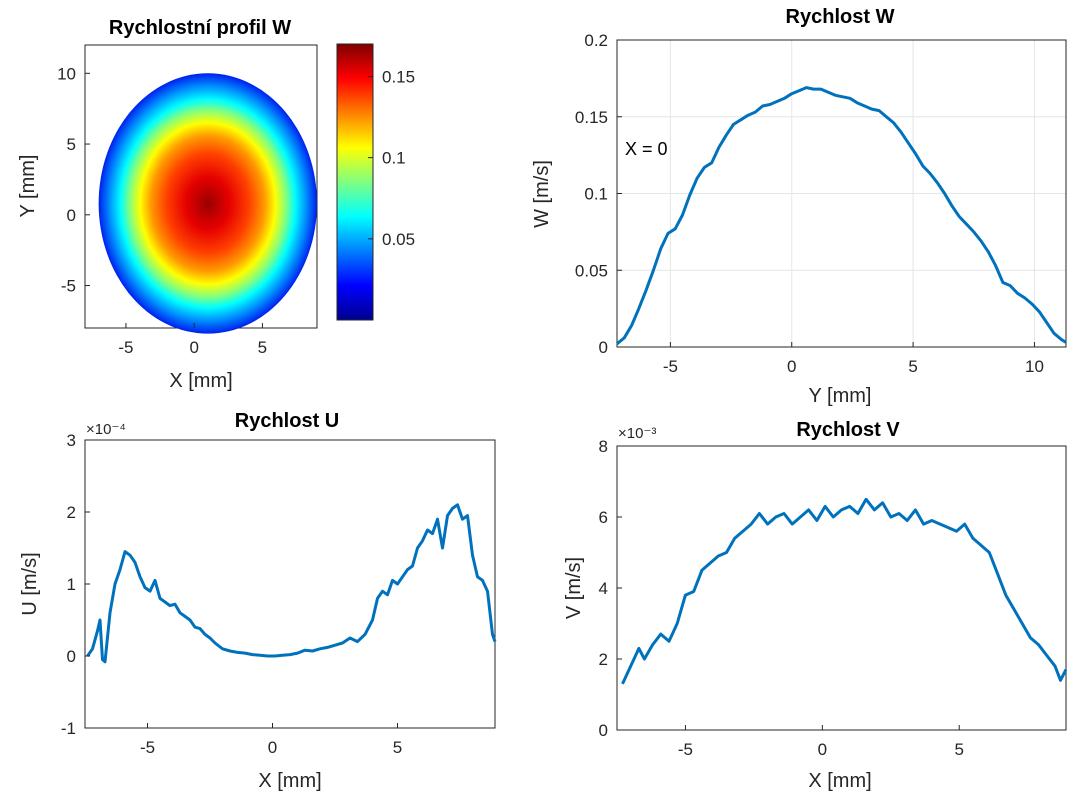 The width and height of the screenshot is (1067, 801). Describe the element at coordinates (355, 182) in the screenshot. I see `colorbar` at that location.